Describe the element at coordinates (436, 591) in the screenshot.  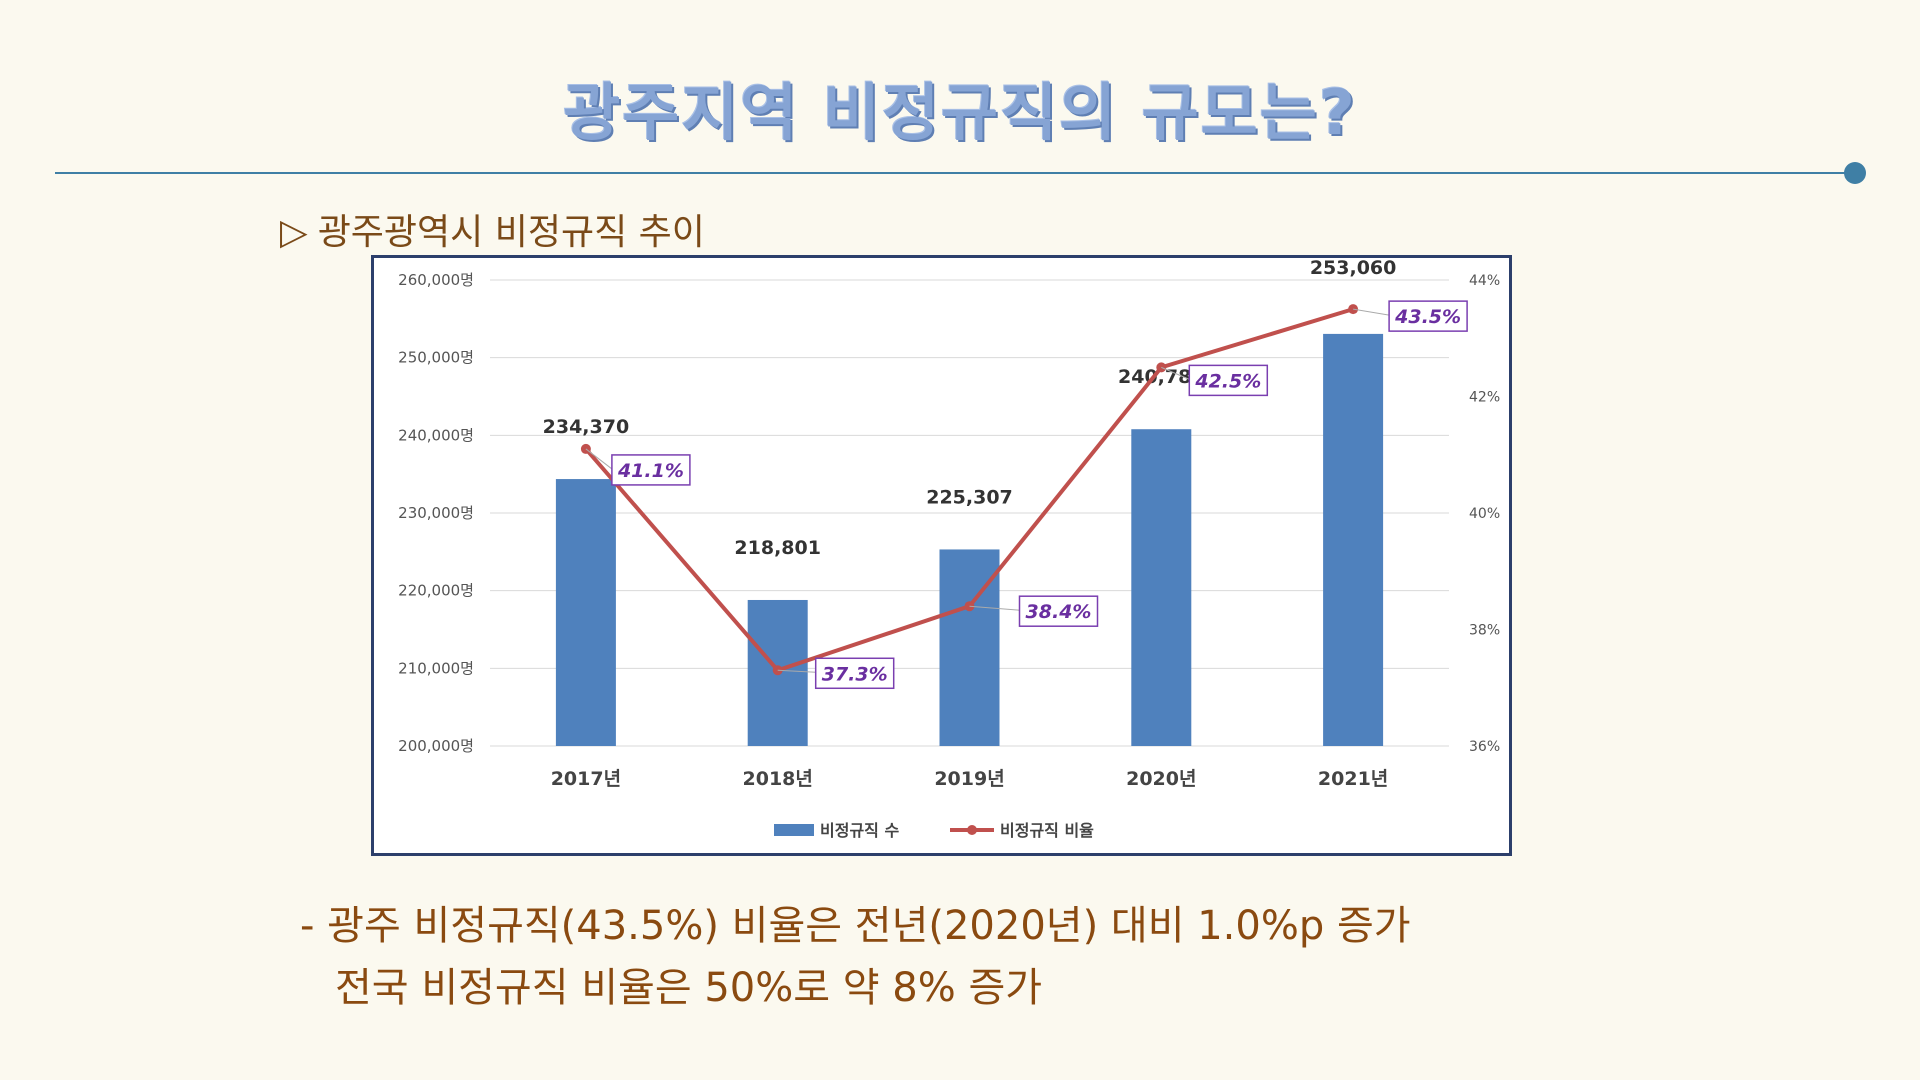
I see `y-left-tick-label: 220,000명` at that location.